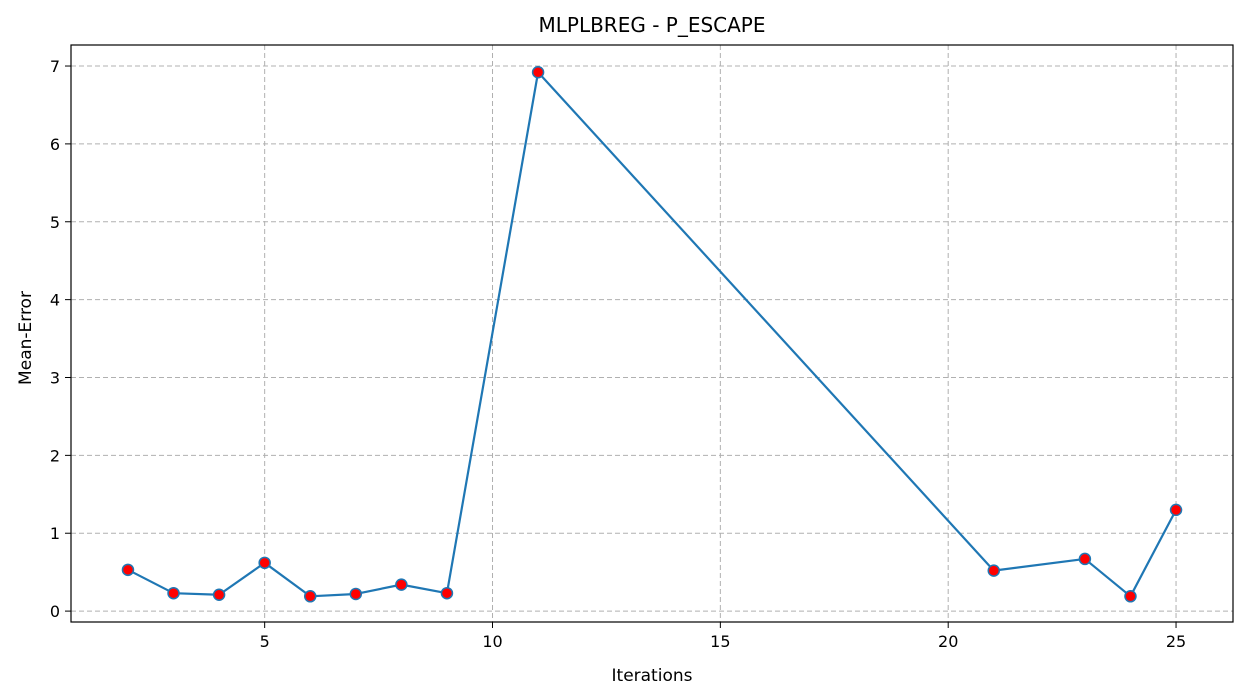 Image resolution: width=1248 pixels, height=700 pixels. Describe the element at coordinates (55, 611) in the screenshot. I see `y-tick-label: 0` at that location.